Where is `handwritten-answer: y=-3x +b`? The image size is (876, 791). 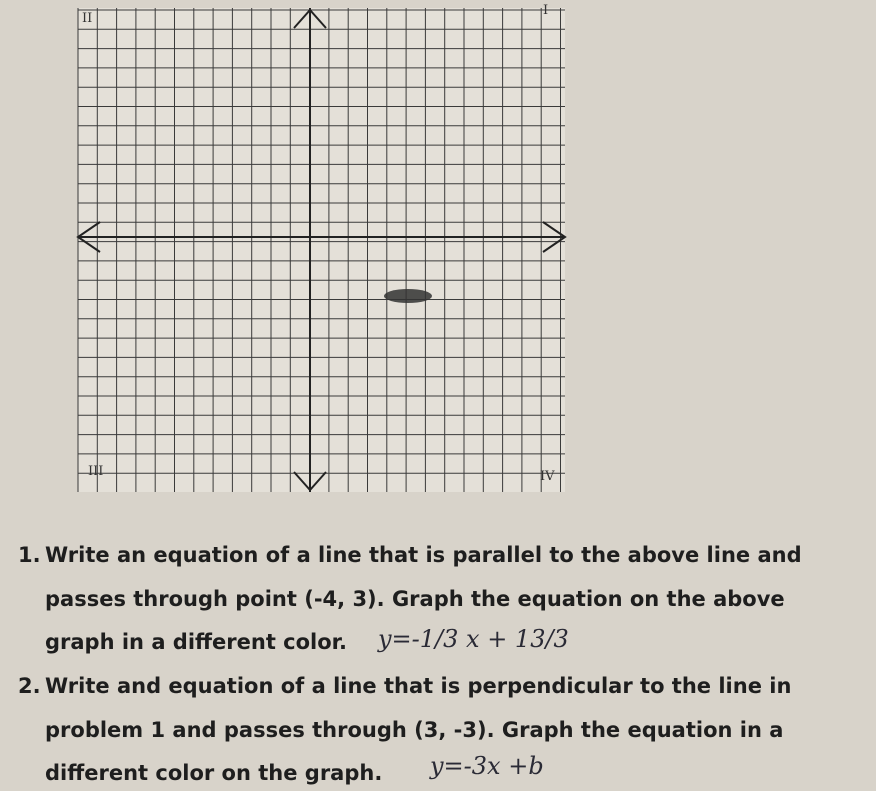 handwritten-answer: y=-3x +b is located at coordinates (487, 766).